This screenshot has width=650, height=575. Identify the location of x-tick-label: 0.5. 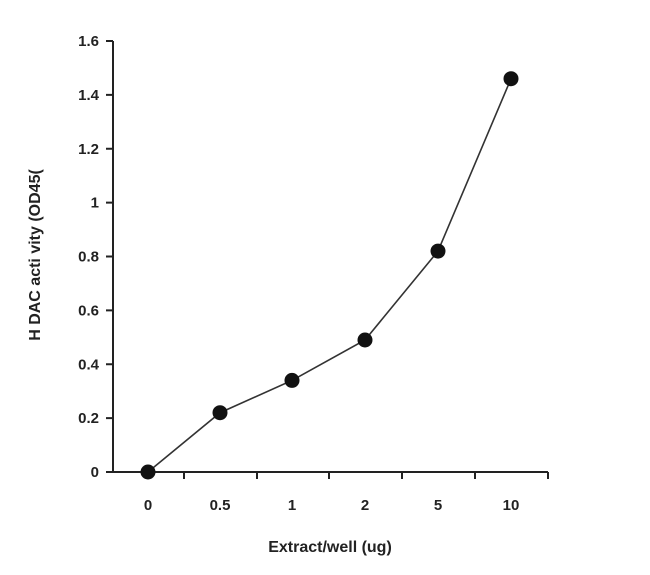
(220, 505).